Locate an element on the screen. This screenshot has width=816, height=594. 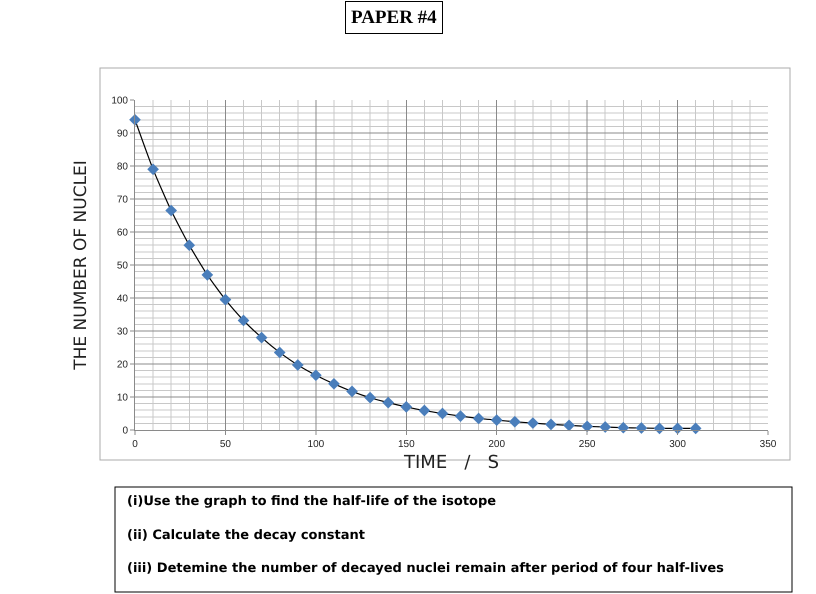
x-axis-title: TIME / S is located at coordinates (451, 463).